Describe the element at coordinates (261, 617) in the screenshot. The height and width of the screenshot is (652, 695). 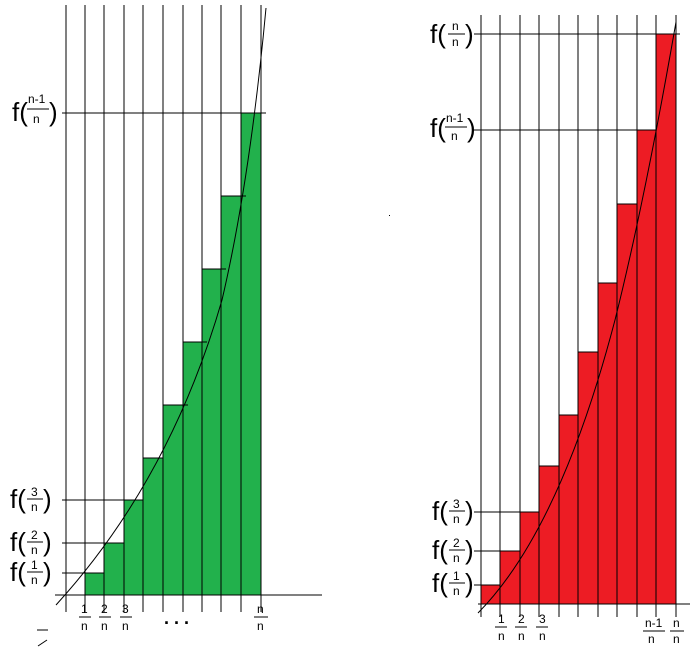
I see `left-x-tick-n: n n` at that location.